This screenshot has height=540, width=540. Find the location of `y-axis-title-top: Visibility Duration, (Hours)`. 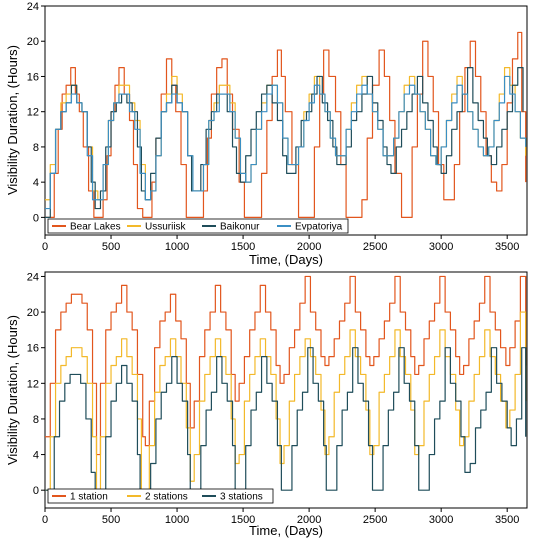

y-axis-title-top: Visibility Duration, (Hours) is located at coordinates (12, 120).